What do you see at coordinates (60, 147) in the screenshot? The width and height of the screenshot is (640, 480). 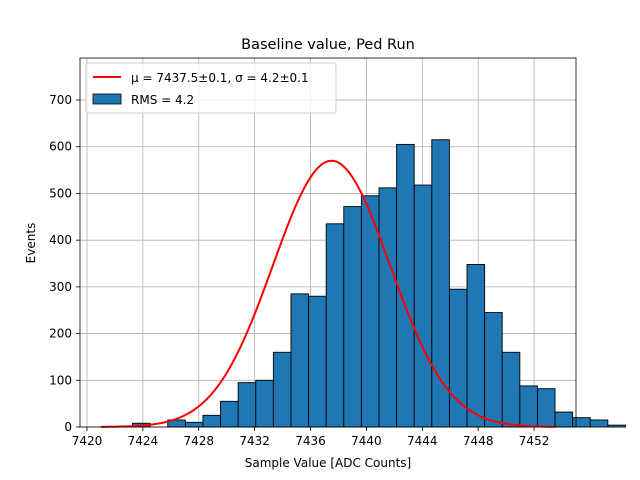 I see `y-tick-label: 600` at bounding box center [60, 147].